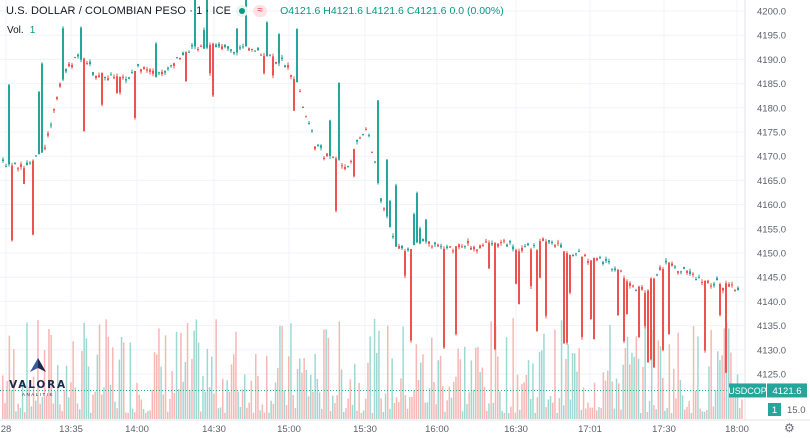 The width and height of the screenshot is (810, 438). Describe the element at coordinates (260, 11) in the screenshot. I see `approx-equal-icon: ≈` at that location.